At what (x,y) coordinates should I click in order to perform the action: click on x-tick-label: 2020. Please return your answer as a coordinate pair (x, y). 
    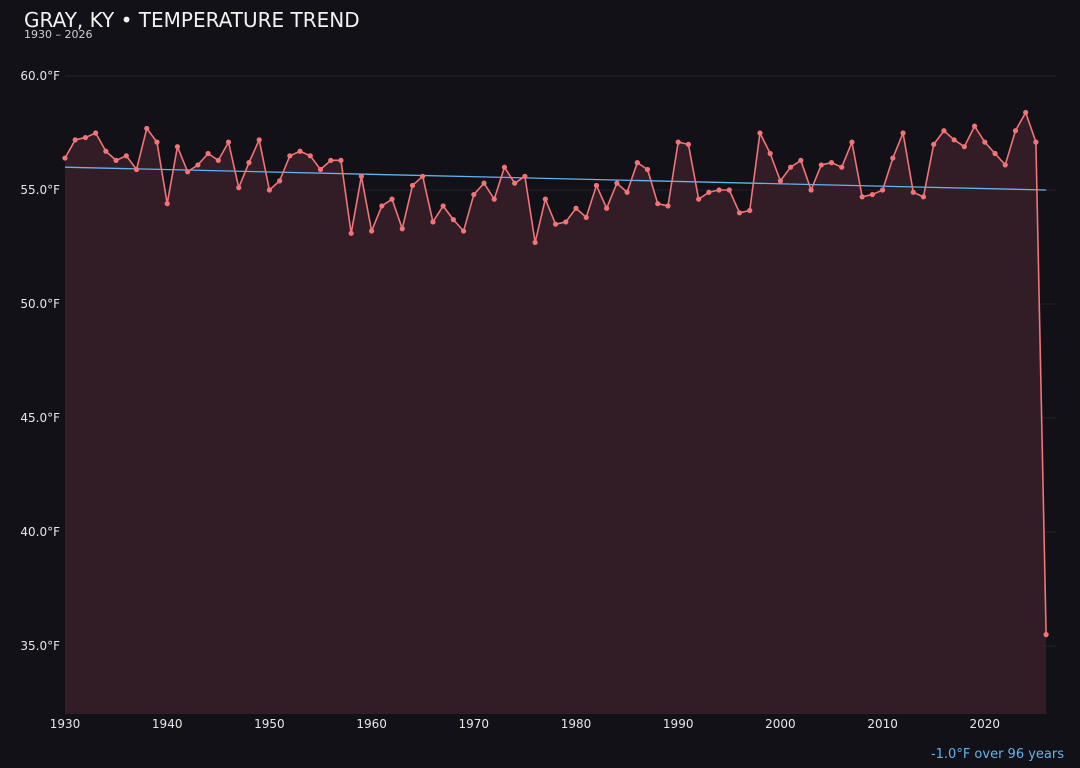
    Looking at the image, I should click on (985, 724).